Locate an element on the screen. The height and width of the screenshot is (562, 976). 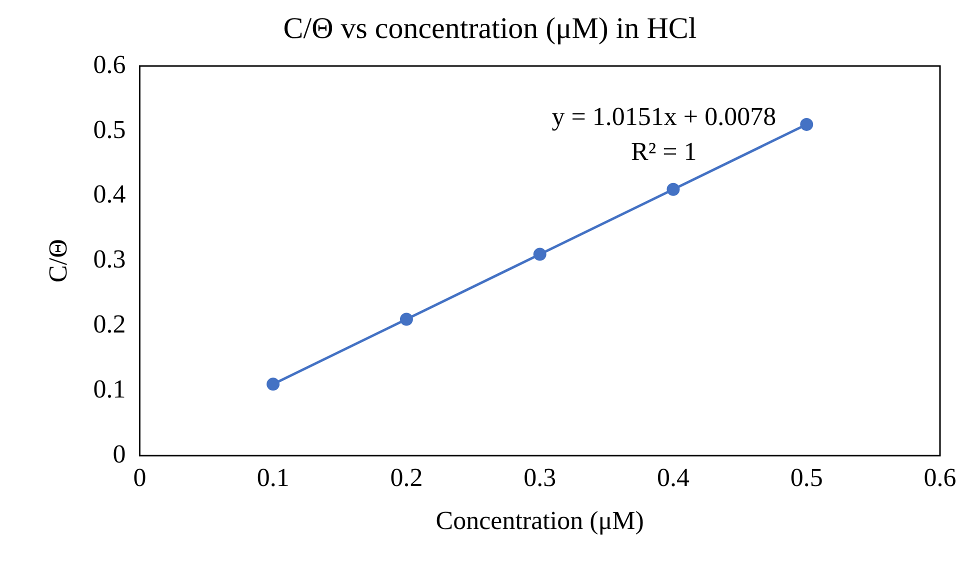
y-tick-label: 0.1 is located at coordinates (109, 389).